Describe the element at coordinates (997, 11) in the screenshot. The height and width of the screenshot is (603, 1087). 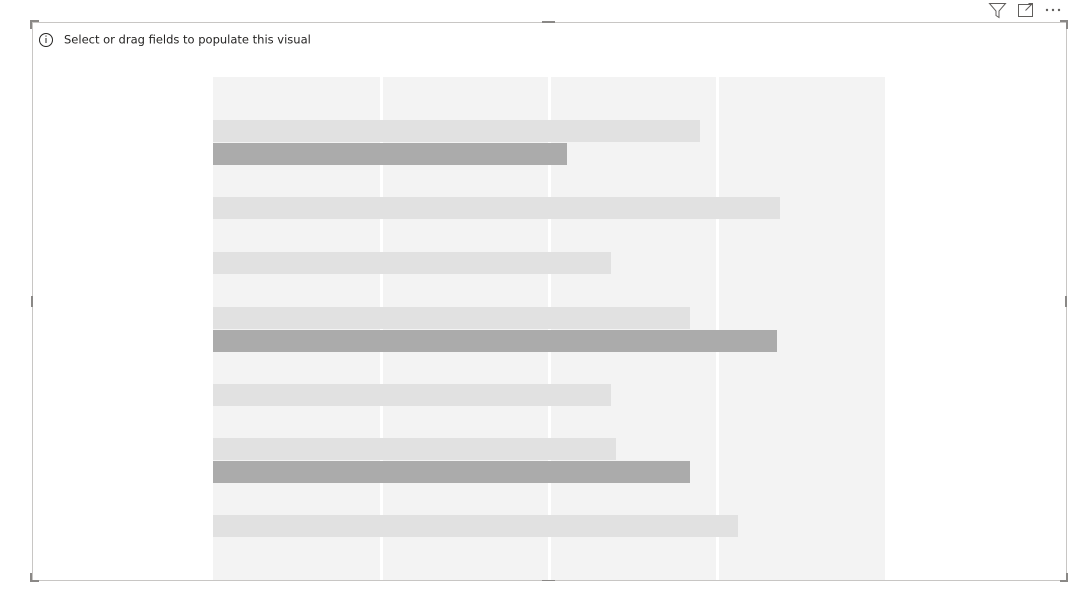
I see `filter-icon` at that location.